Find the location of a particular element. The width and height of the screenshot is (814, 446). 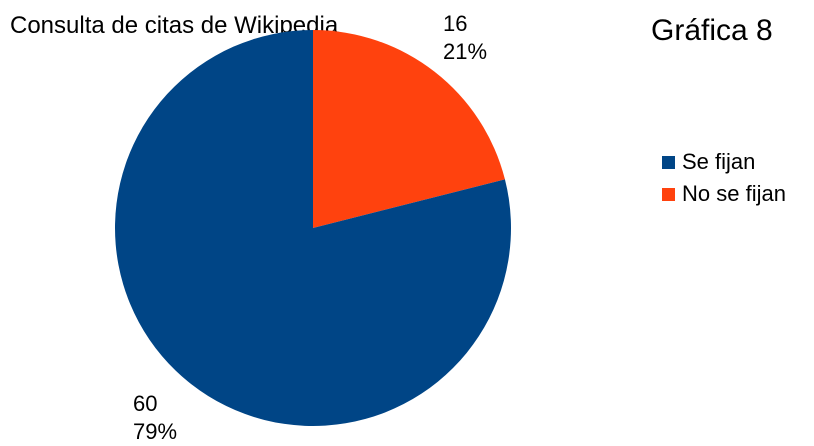

legend-item-no-se-fijan: No se fijan is located at coordinates (724, 194).